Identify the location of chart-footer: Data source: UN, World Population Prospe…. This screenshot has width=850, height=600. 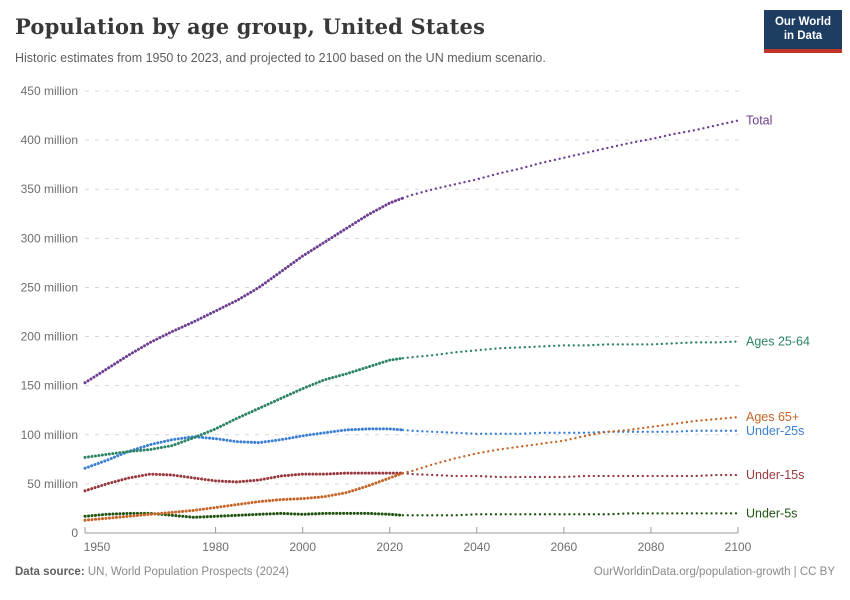
(425, 572).